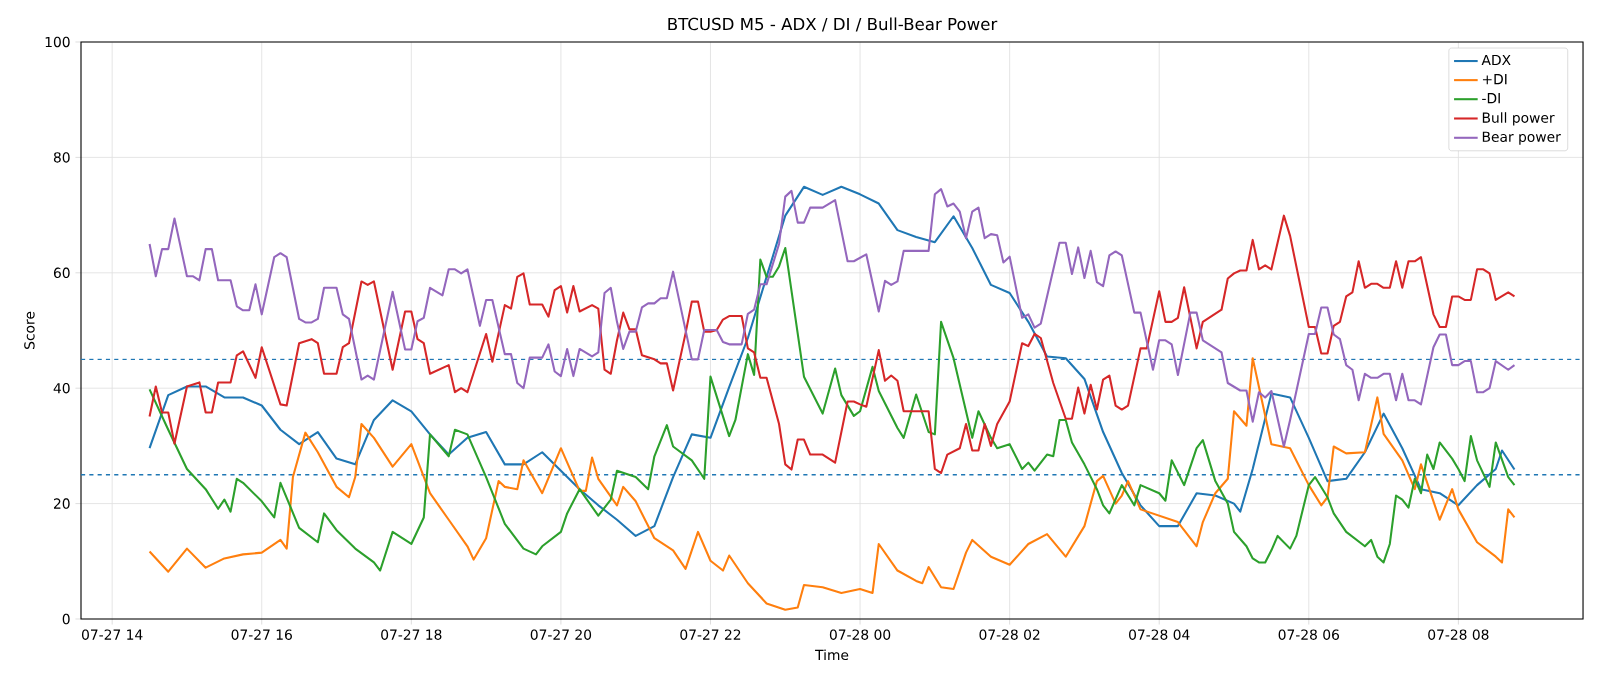 The width and height of the screenshot is (1600, 686). What do you see at coordinates (1494, 79) in the screenshot?
I see `legend-label: +DI` at bounding box center [1494, 79].